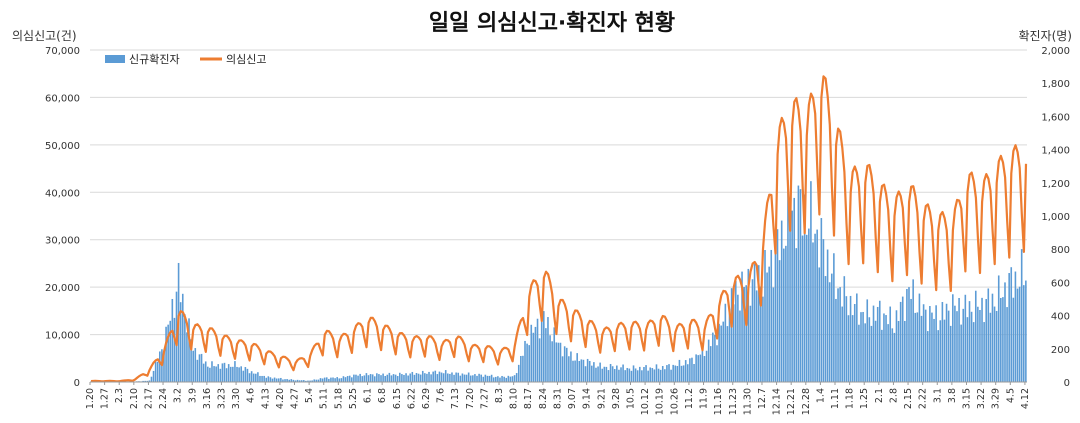  I want to click on x-tick-label: 7.6, so click(441, 395).